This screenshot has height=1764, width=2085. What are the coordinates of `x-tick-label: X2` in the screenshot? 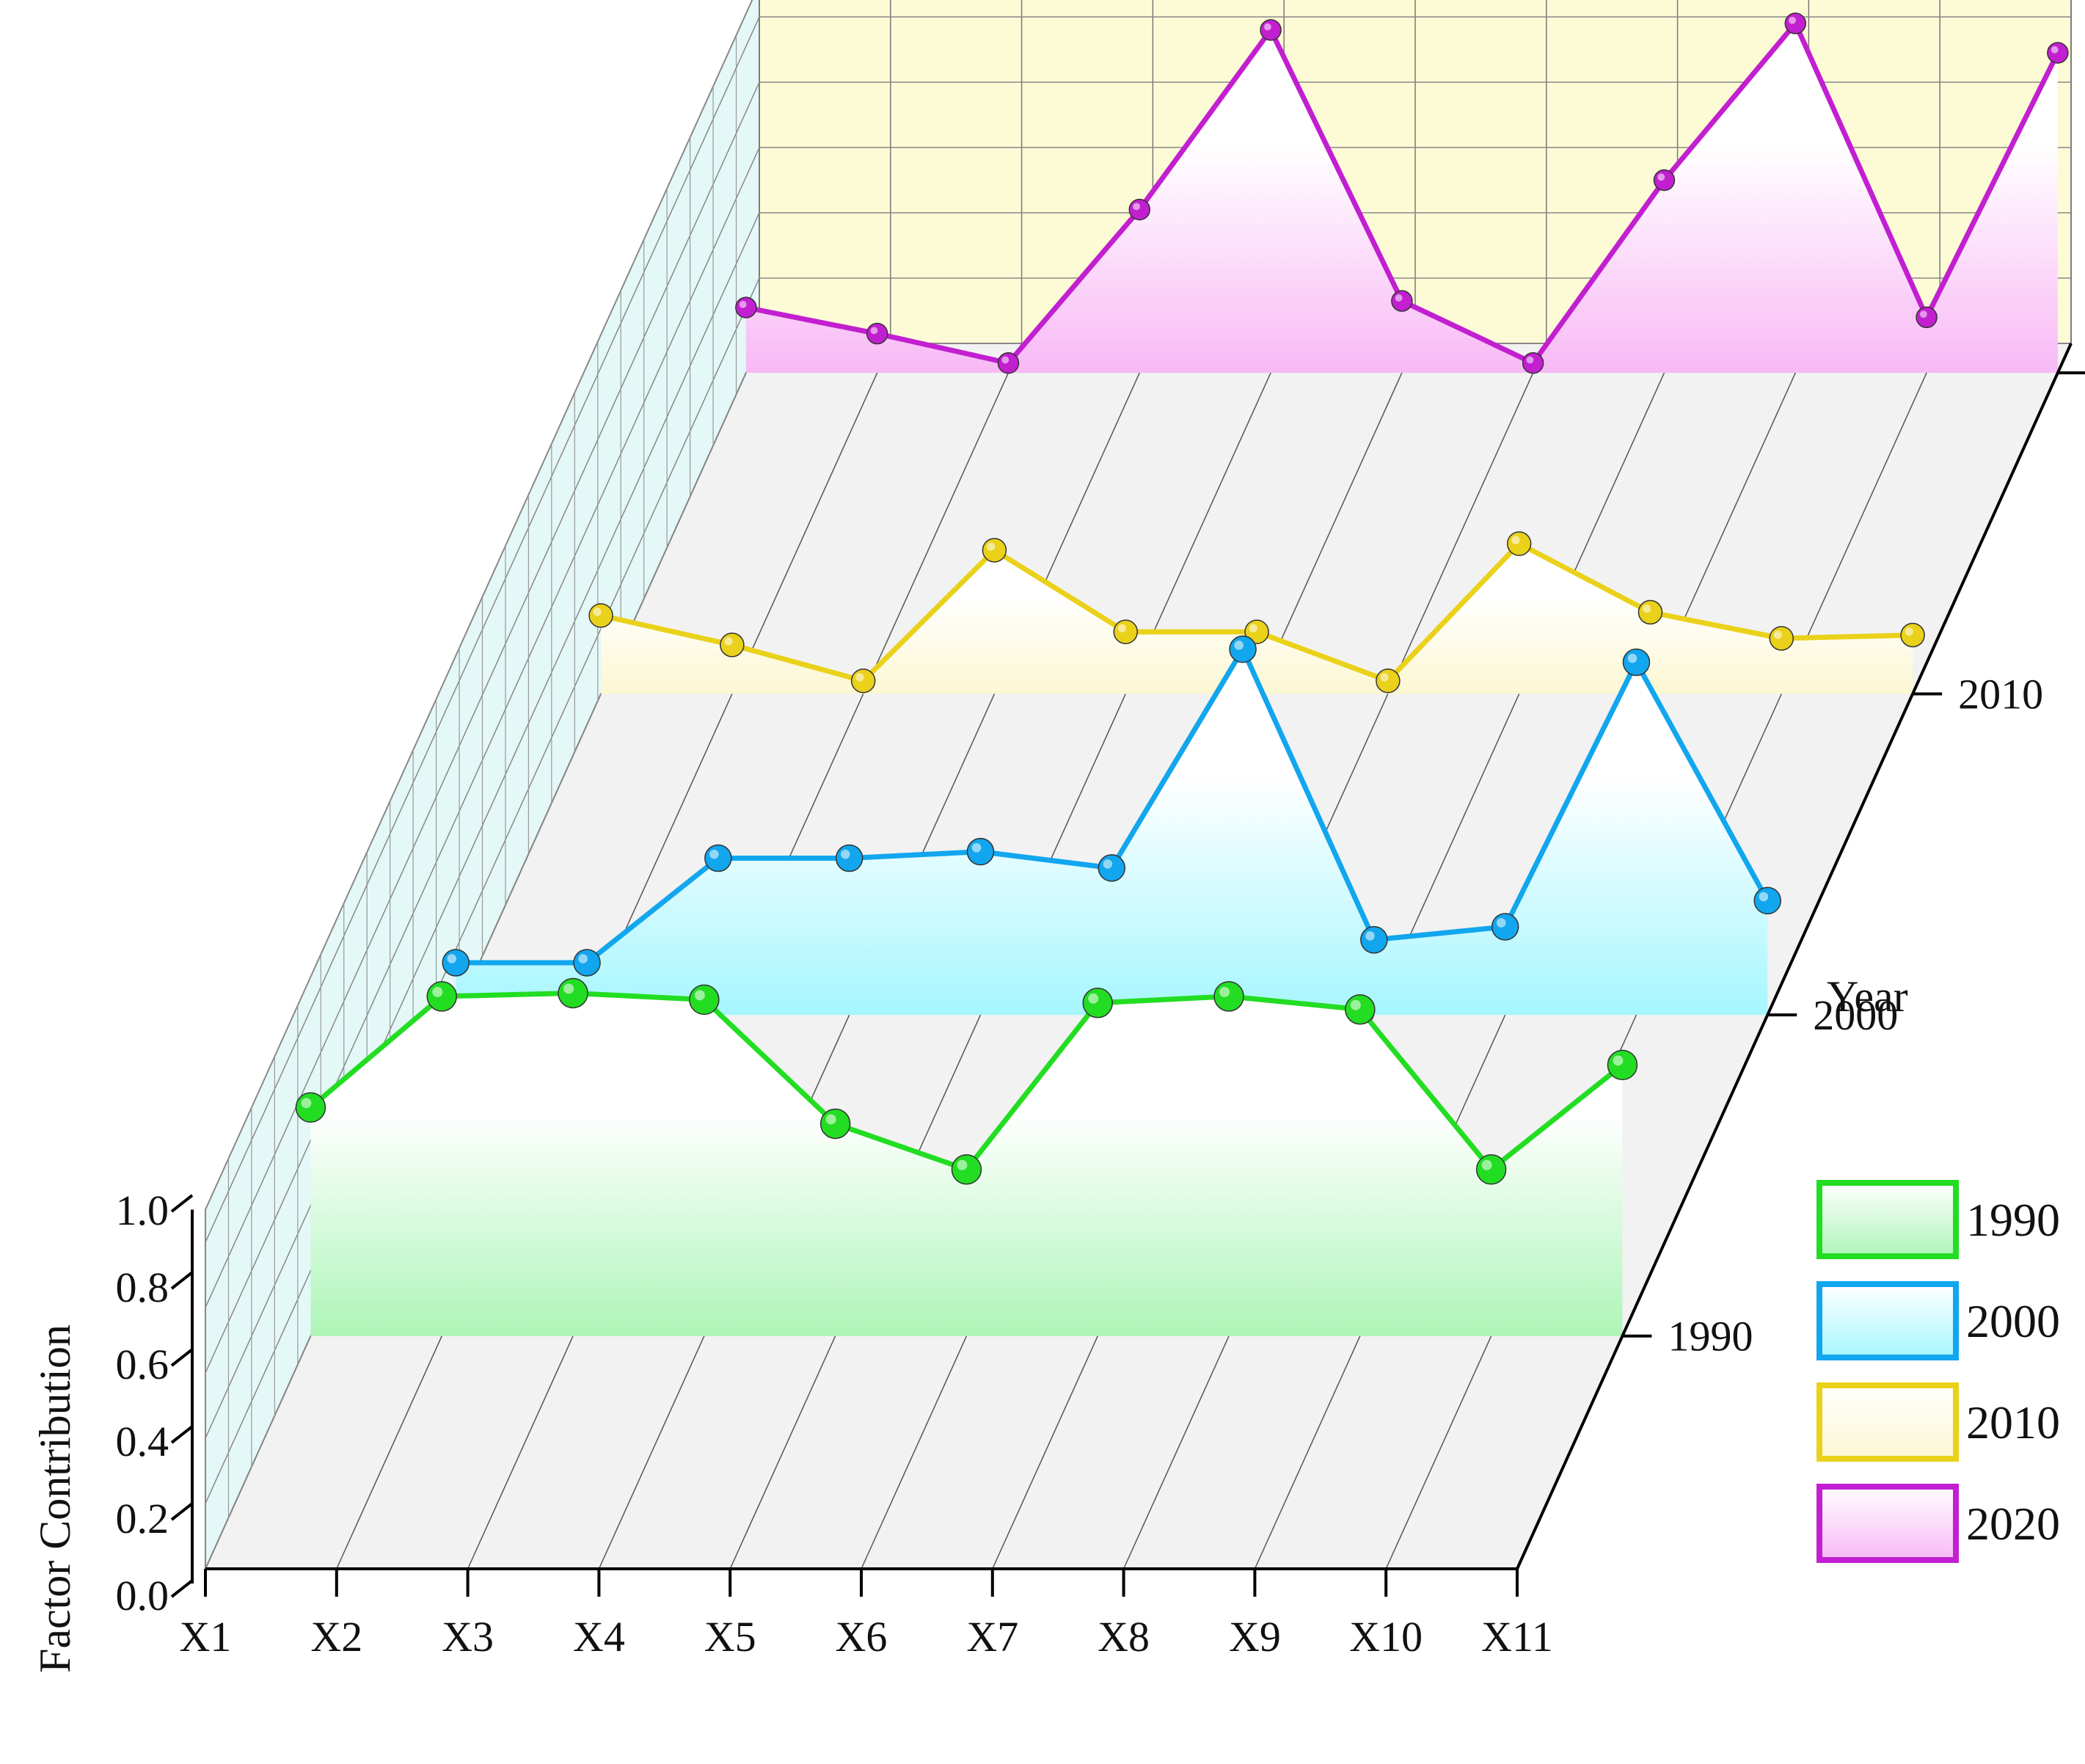 It's located at (336, 1637).